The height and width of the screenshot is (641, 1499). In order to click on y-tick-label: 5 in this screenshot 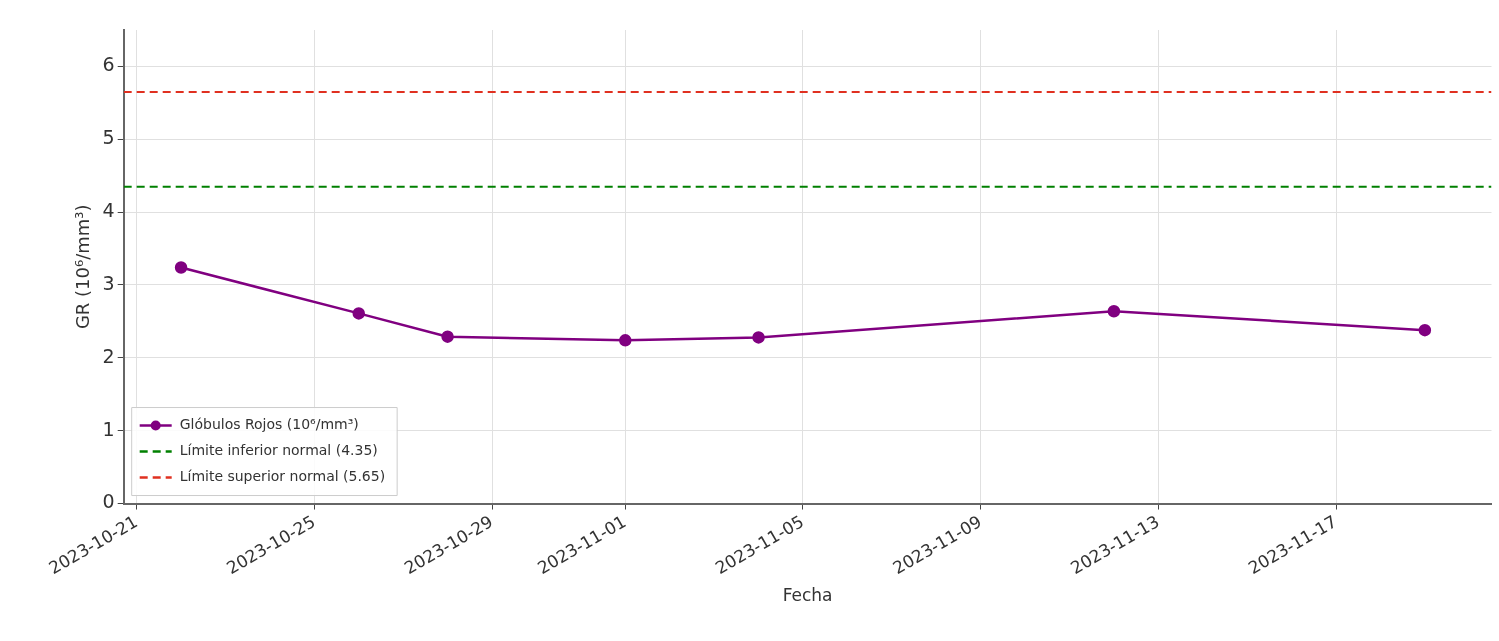, I will do `click(108, 137)`.